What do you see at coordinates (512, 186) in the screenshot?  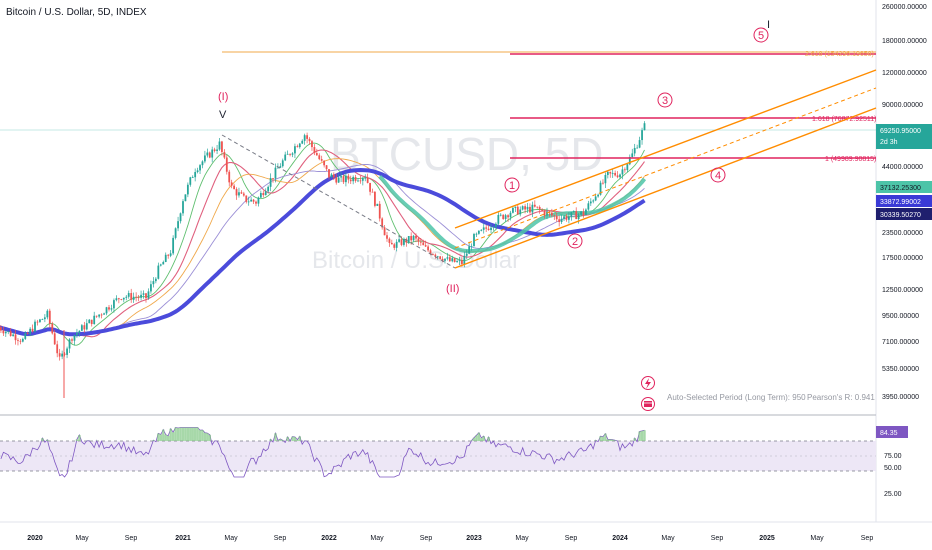 I see `wave-1-text: 1` at bounding box center [512, 186].